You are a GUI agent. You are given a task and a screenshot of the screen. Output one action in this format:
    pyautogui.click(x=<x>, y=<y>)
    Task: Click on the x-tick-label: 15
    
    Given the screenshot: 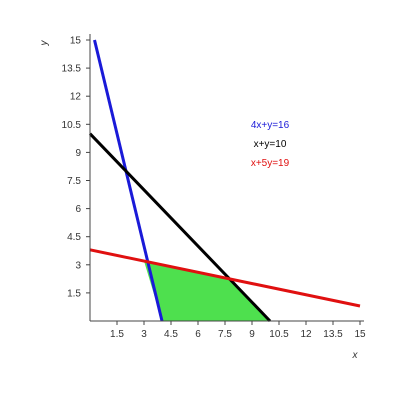 What is the action you would take?
    pyautogui.click(x=360, y=334)
    